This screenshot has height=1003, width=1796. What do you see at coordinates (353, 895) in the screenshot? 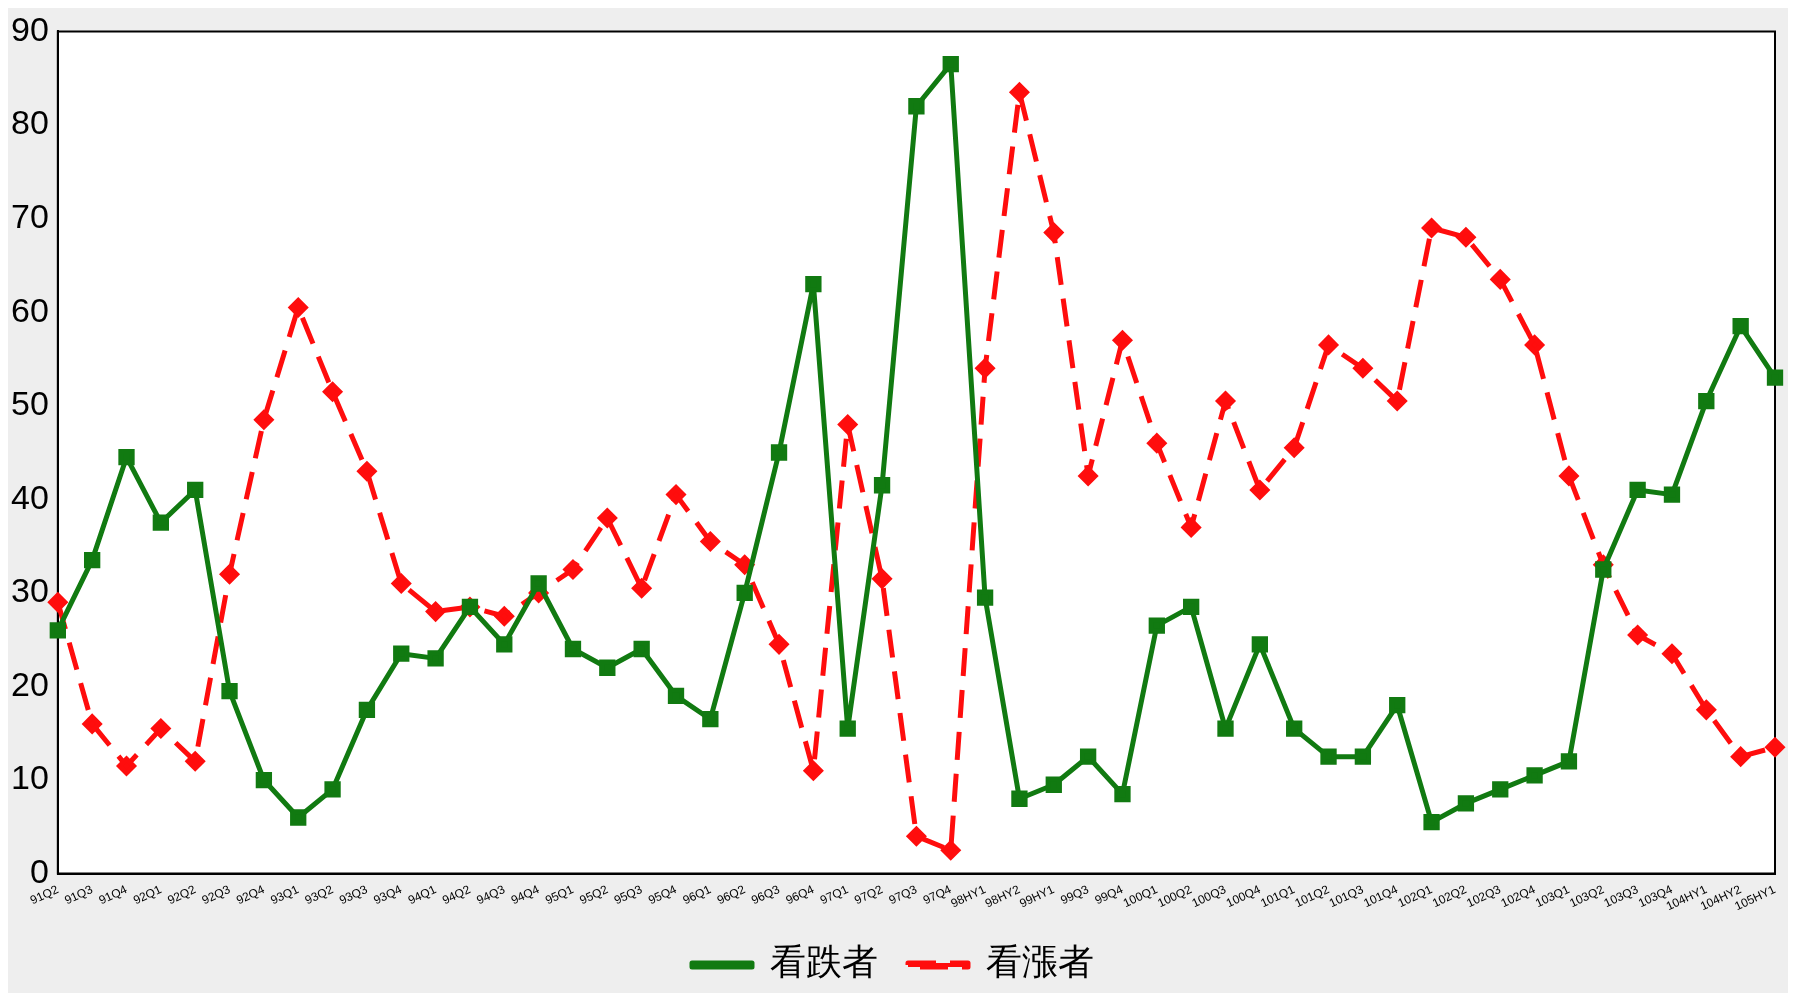
I see `x-tick-label: 93Q3` at bounding box center [353, 895].